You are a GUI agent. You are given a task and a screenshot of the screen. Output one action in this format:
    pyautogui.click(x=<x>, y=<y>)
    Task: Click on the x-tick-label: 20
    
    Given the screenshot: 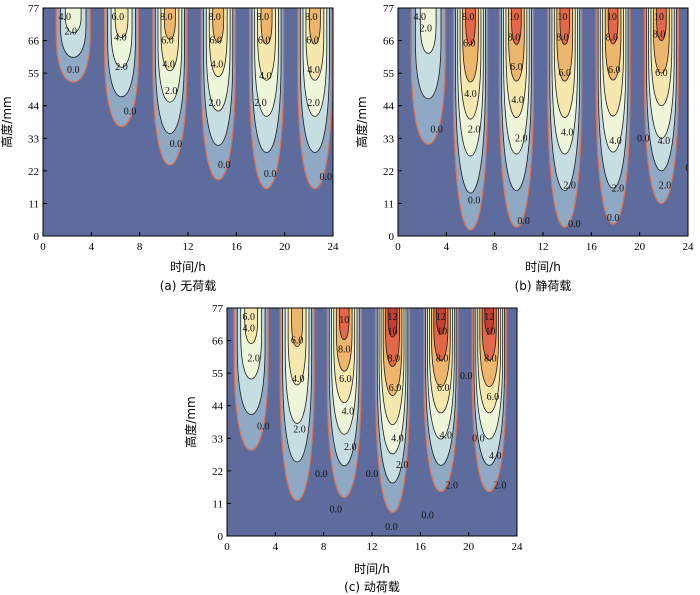 What is the action you would take?
    pyautogui.click(x=469, y=547)
    